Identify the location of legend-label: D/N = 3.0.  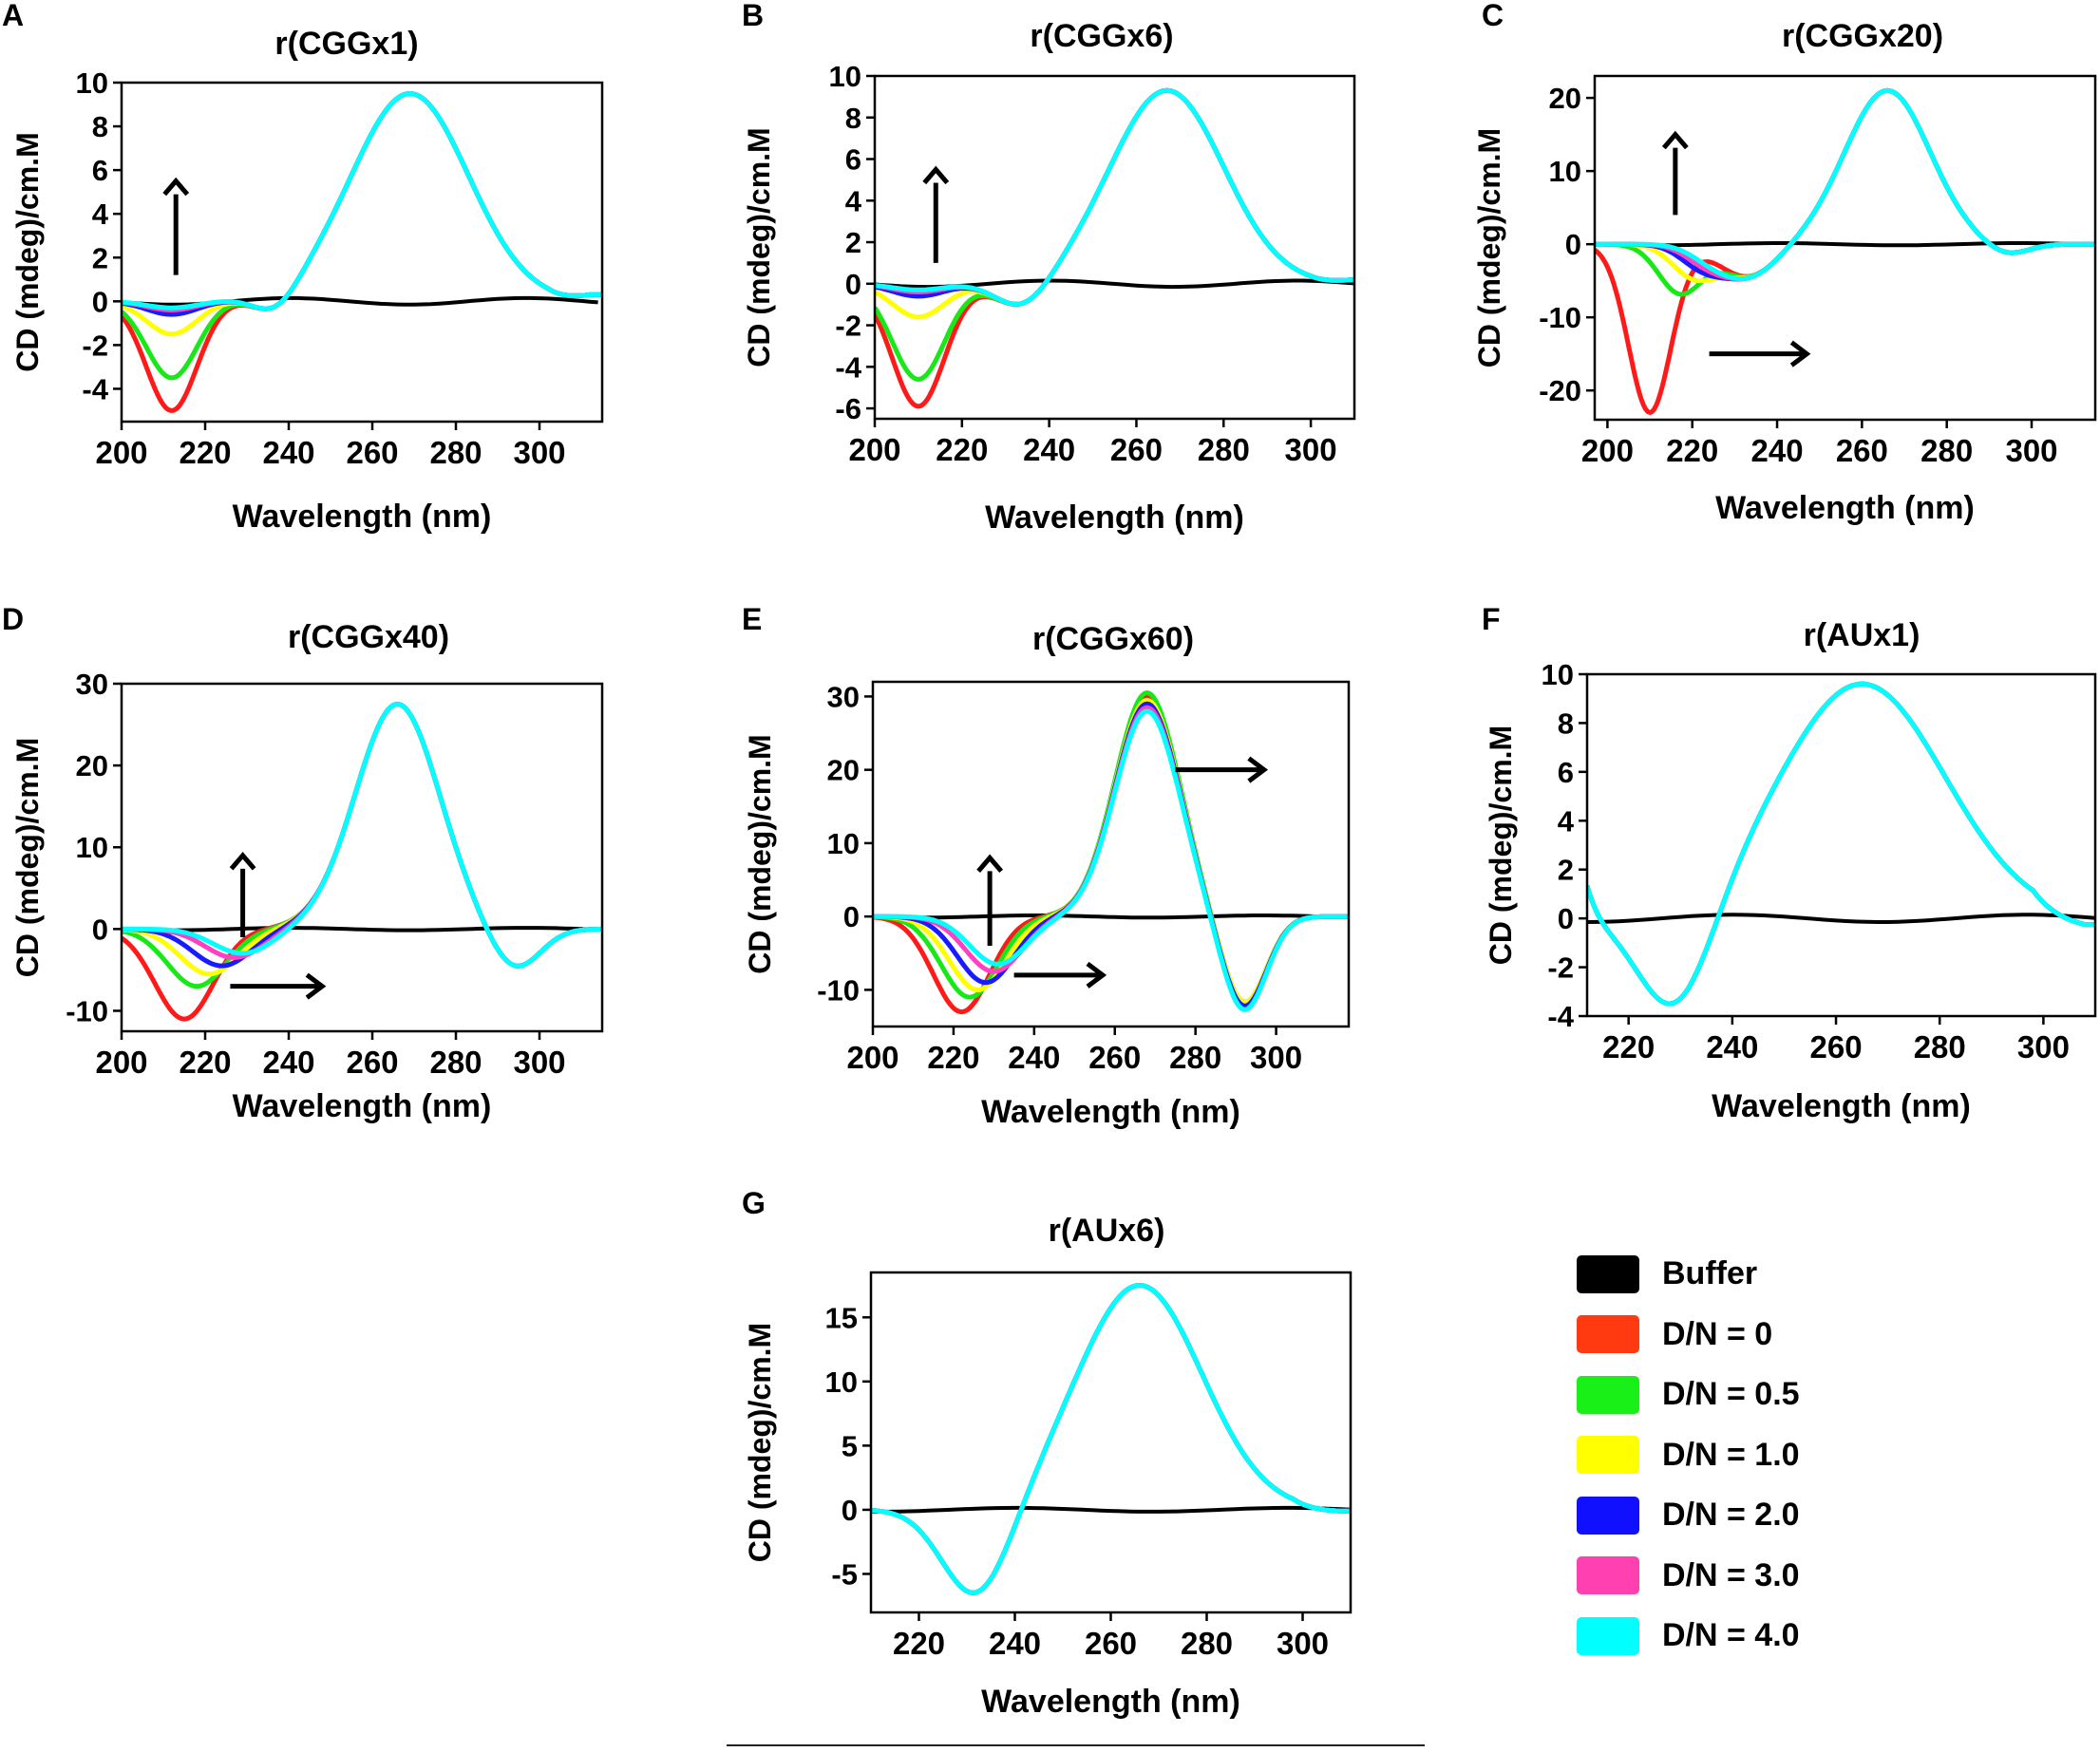
(1731, 1574).